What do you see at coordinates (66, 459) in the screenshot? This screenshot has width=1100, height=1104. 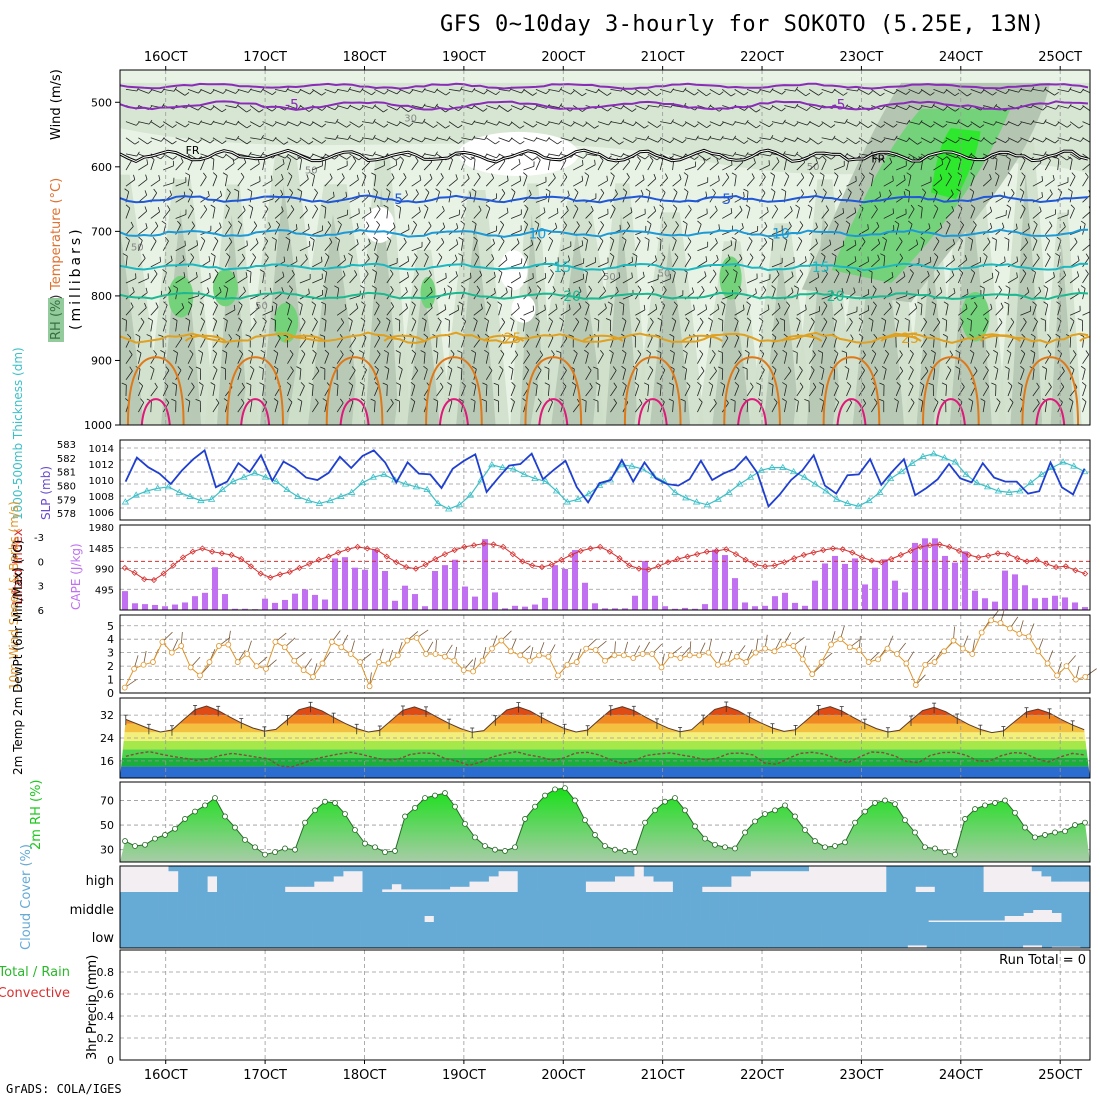 I see `thickness-tick-label: 582` at bounding box center [66, 459].